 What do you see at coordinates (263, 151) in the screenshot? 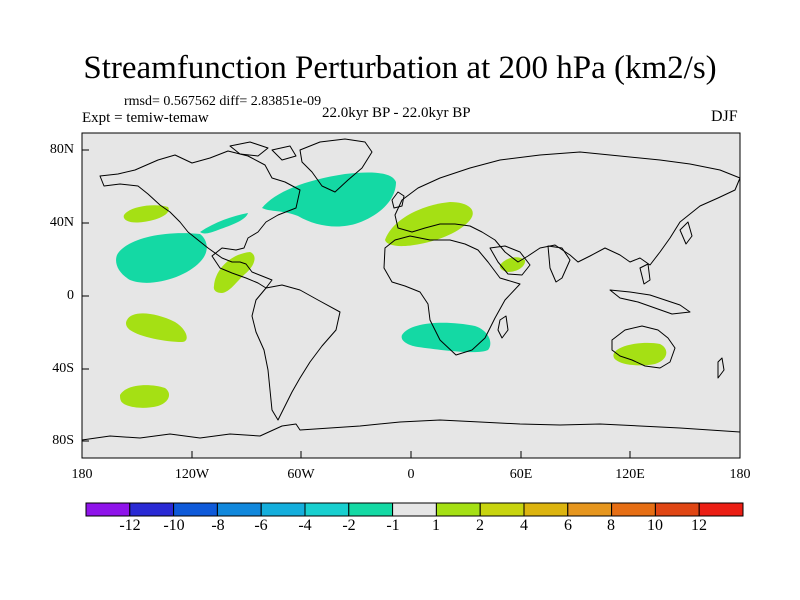
I see `arctic-islands-coast` at bounding box center [263, 151].